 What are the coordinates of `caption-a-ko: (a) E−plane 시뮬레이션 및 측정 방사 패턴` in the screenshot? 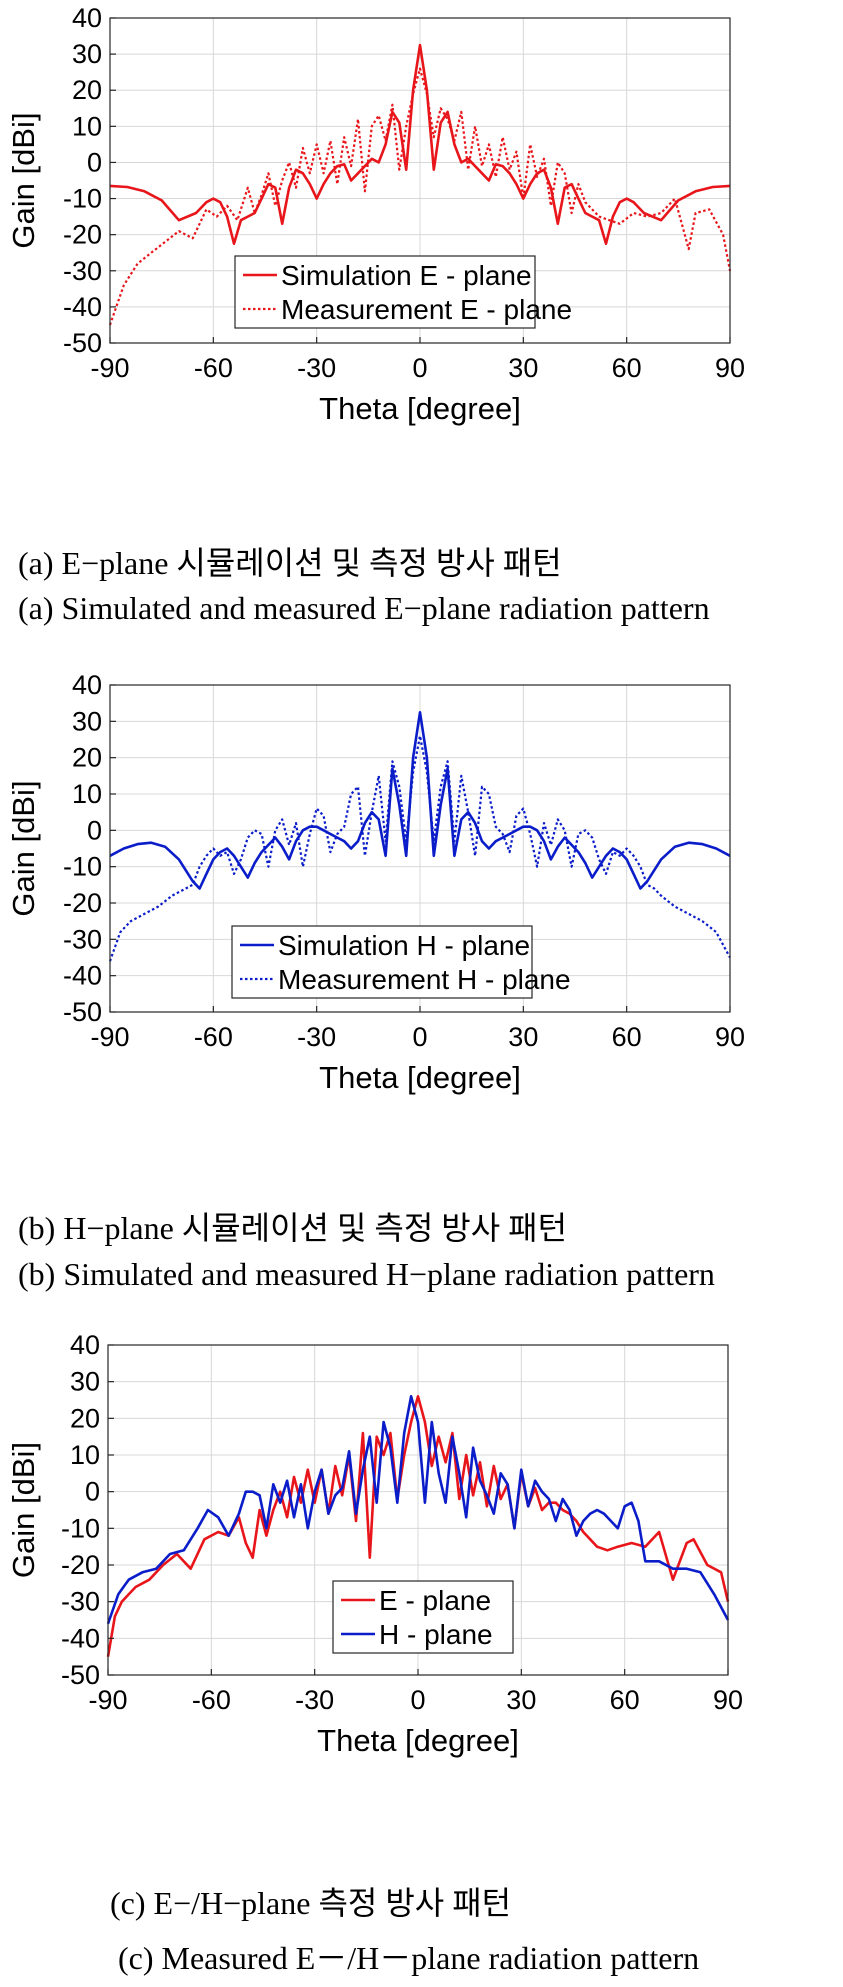 It's located at (290, 563).